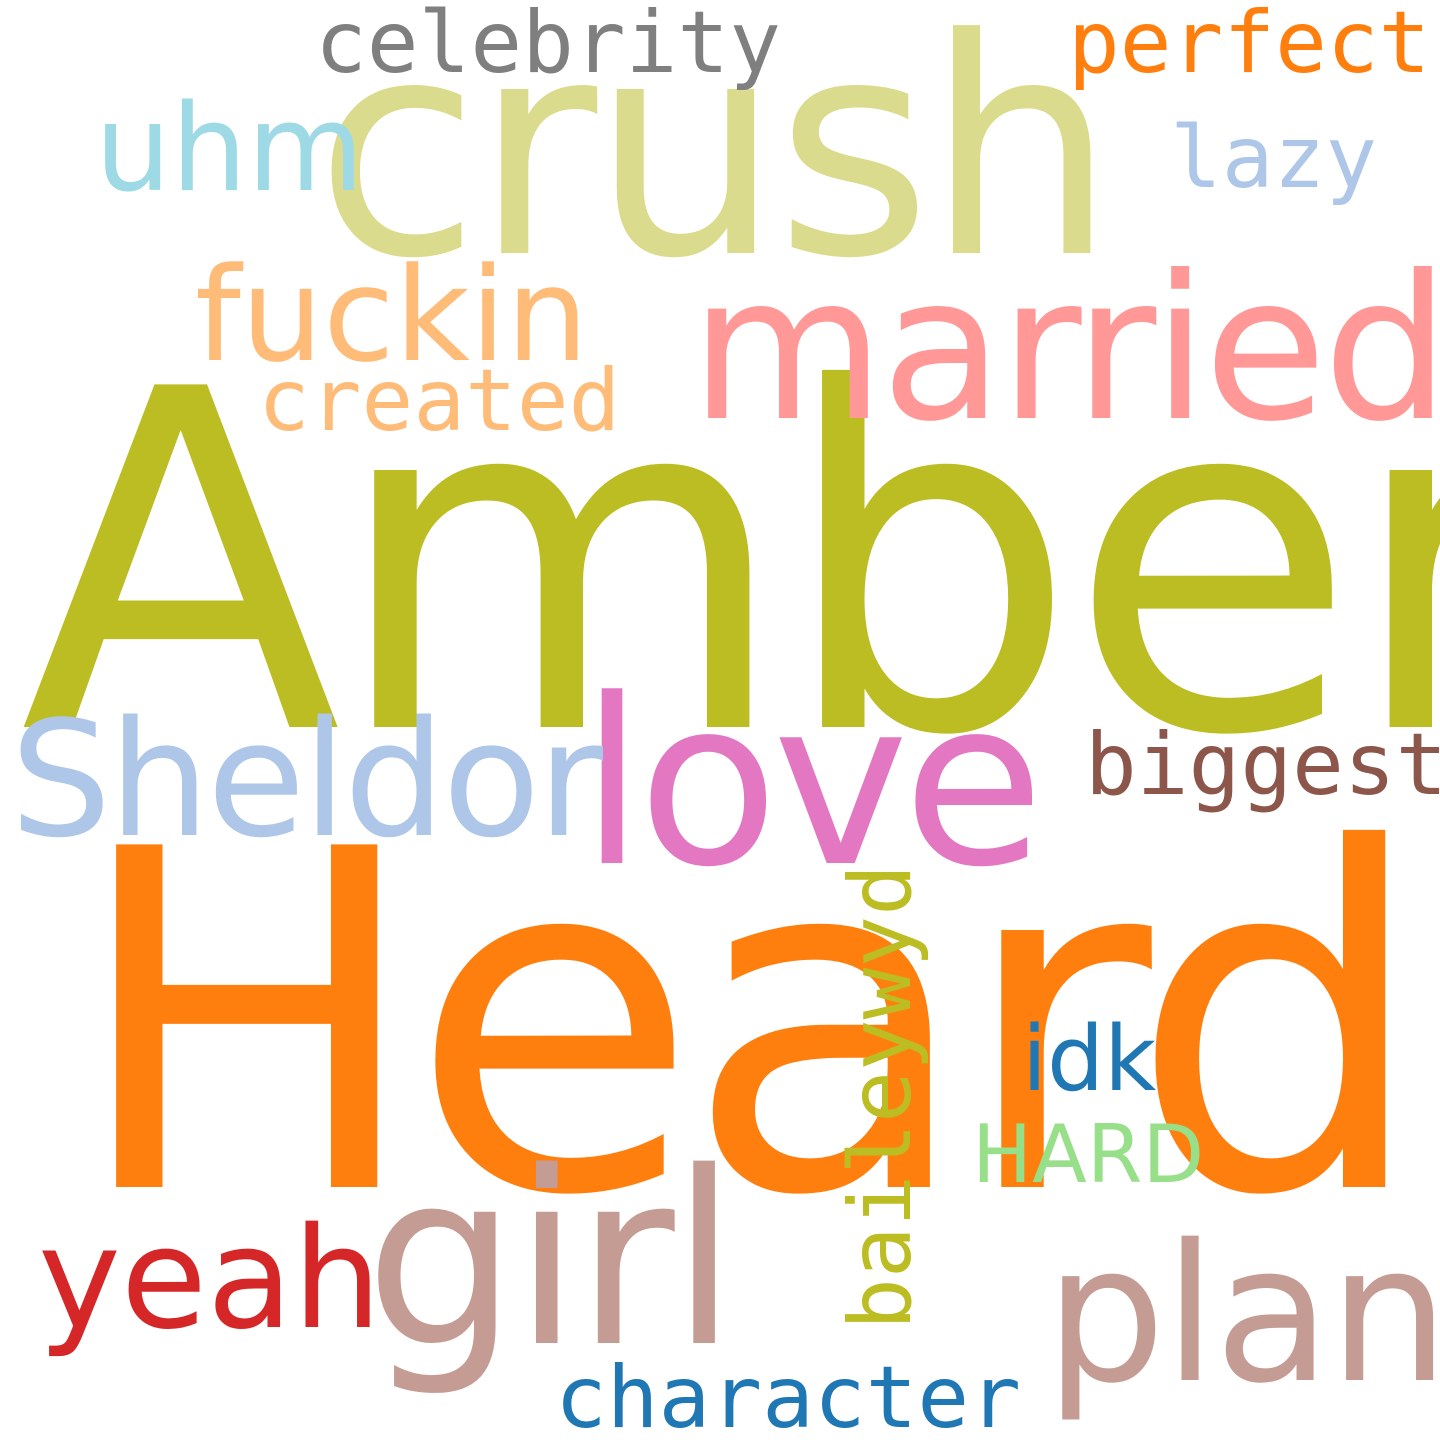  Describe the element at coordinates (210, 1279) in the screenshot. I see `word-yeah: yeah` at that location.